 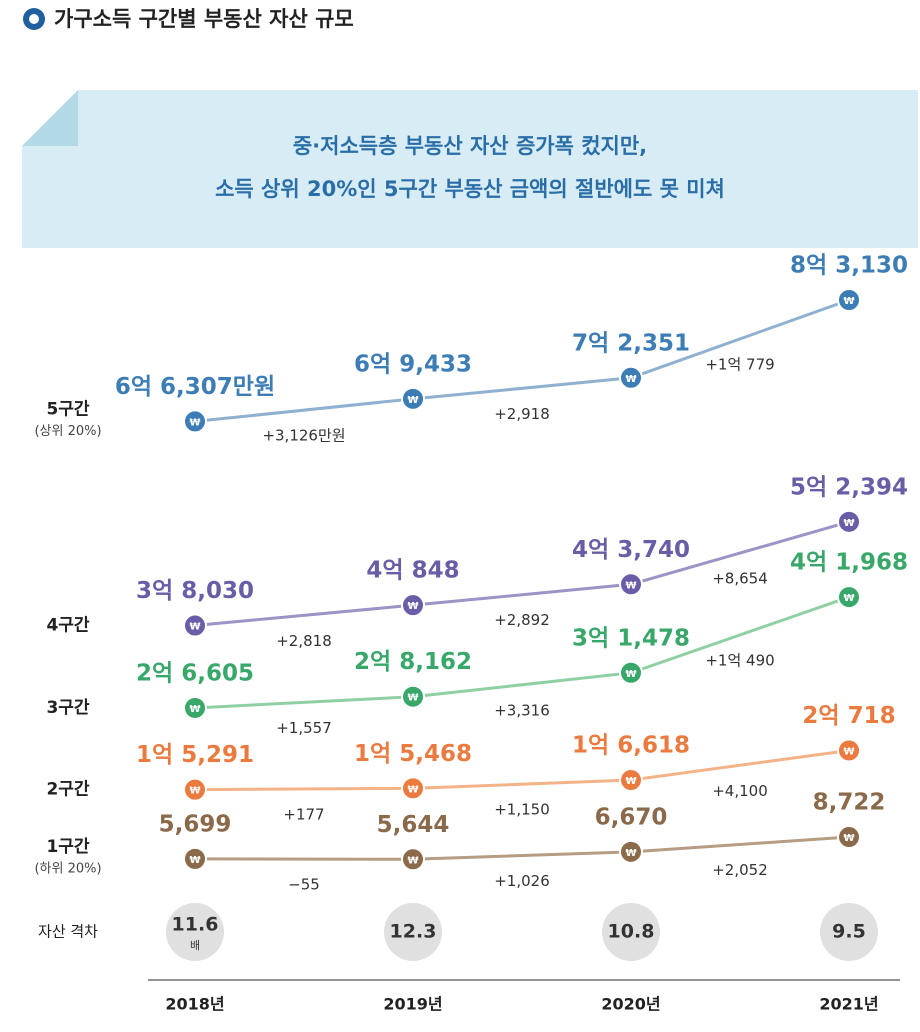 I want to click on value-label: 5억 2,394, so click(x=849, y=487).